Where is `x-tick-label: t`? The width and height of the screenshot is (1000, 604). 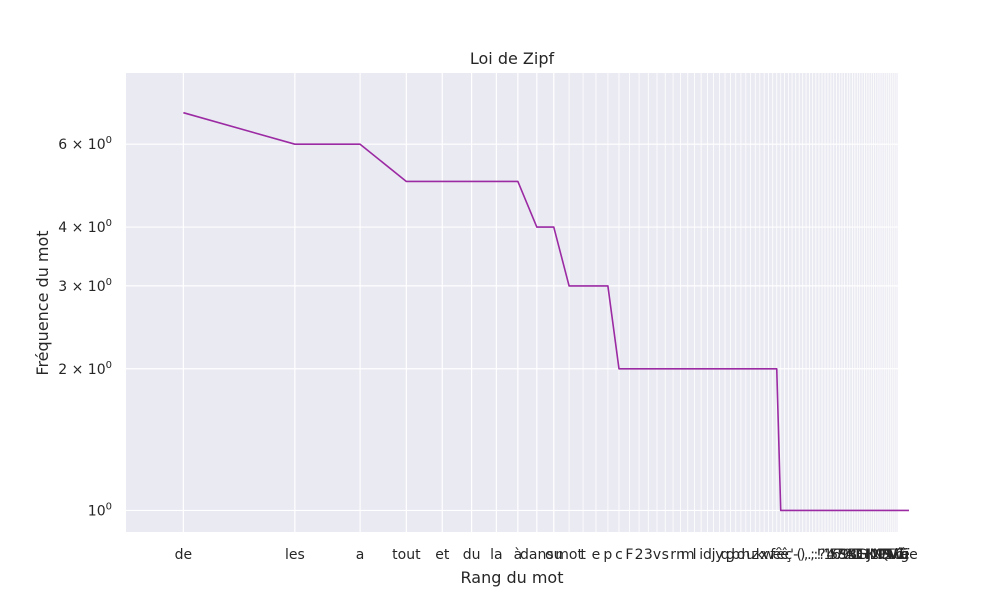
x-tick-label: t is located at coordinates (583, 555).